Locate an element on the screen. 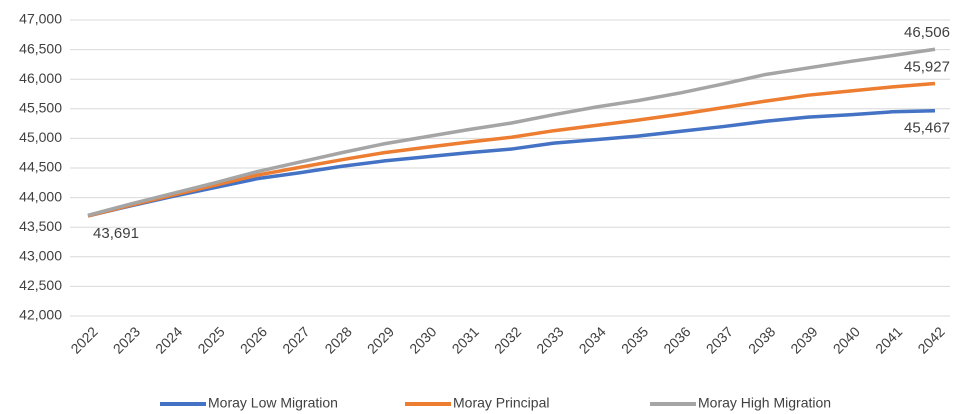 The width and height of the screenshot is (961, 414). y-tick-label: 43,500 is located at coordinates (40, 226).